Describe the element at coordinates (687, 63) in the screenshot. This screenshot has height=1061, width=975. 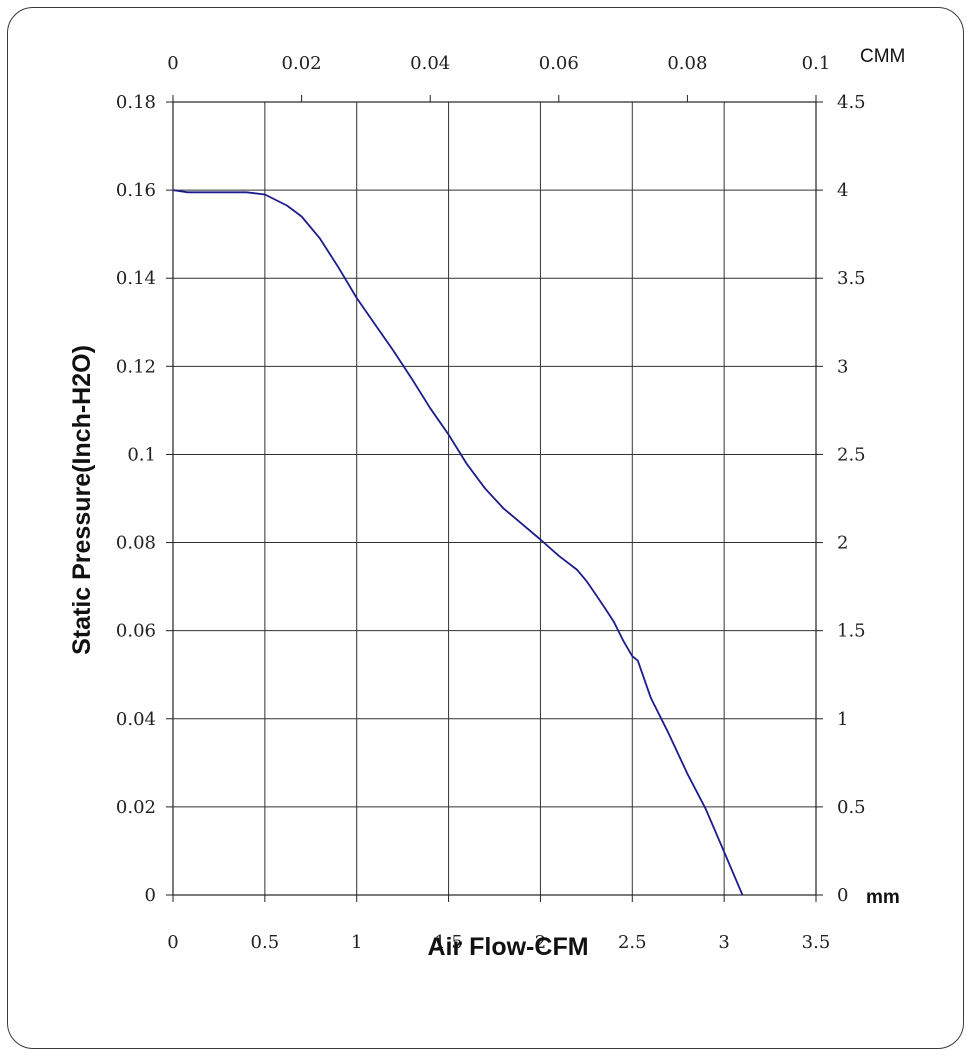
I see `x2-tick-label: 0.08` at that location.